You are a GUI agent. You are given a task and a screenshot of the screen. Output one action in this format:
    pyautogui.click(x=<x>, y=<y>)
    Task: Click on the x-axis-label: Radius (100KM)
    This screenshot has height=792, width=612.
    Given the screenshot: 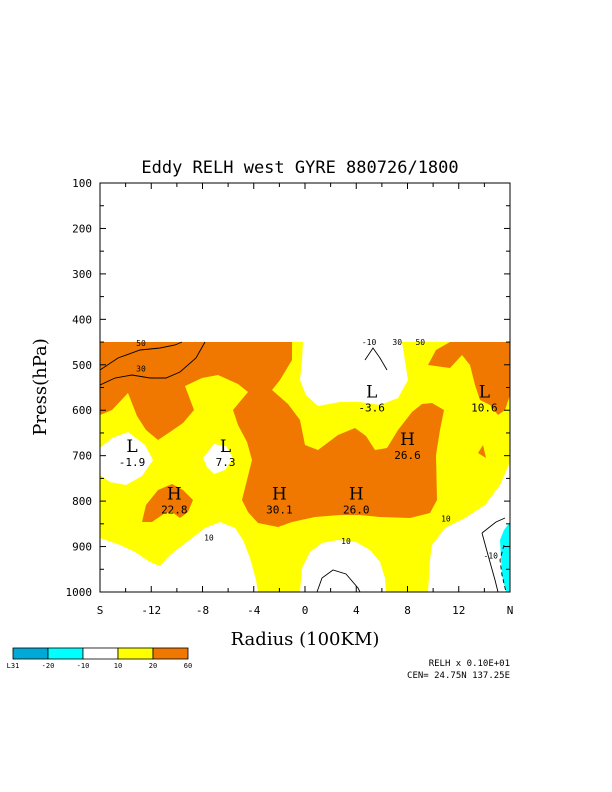 What is the action you would take?
    pyautogui.click(x=305, y=639)
    